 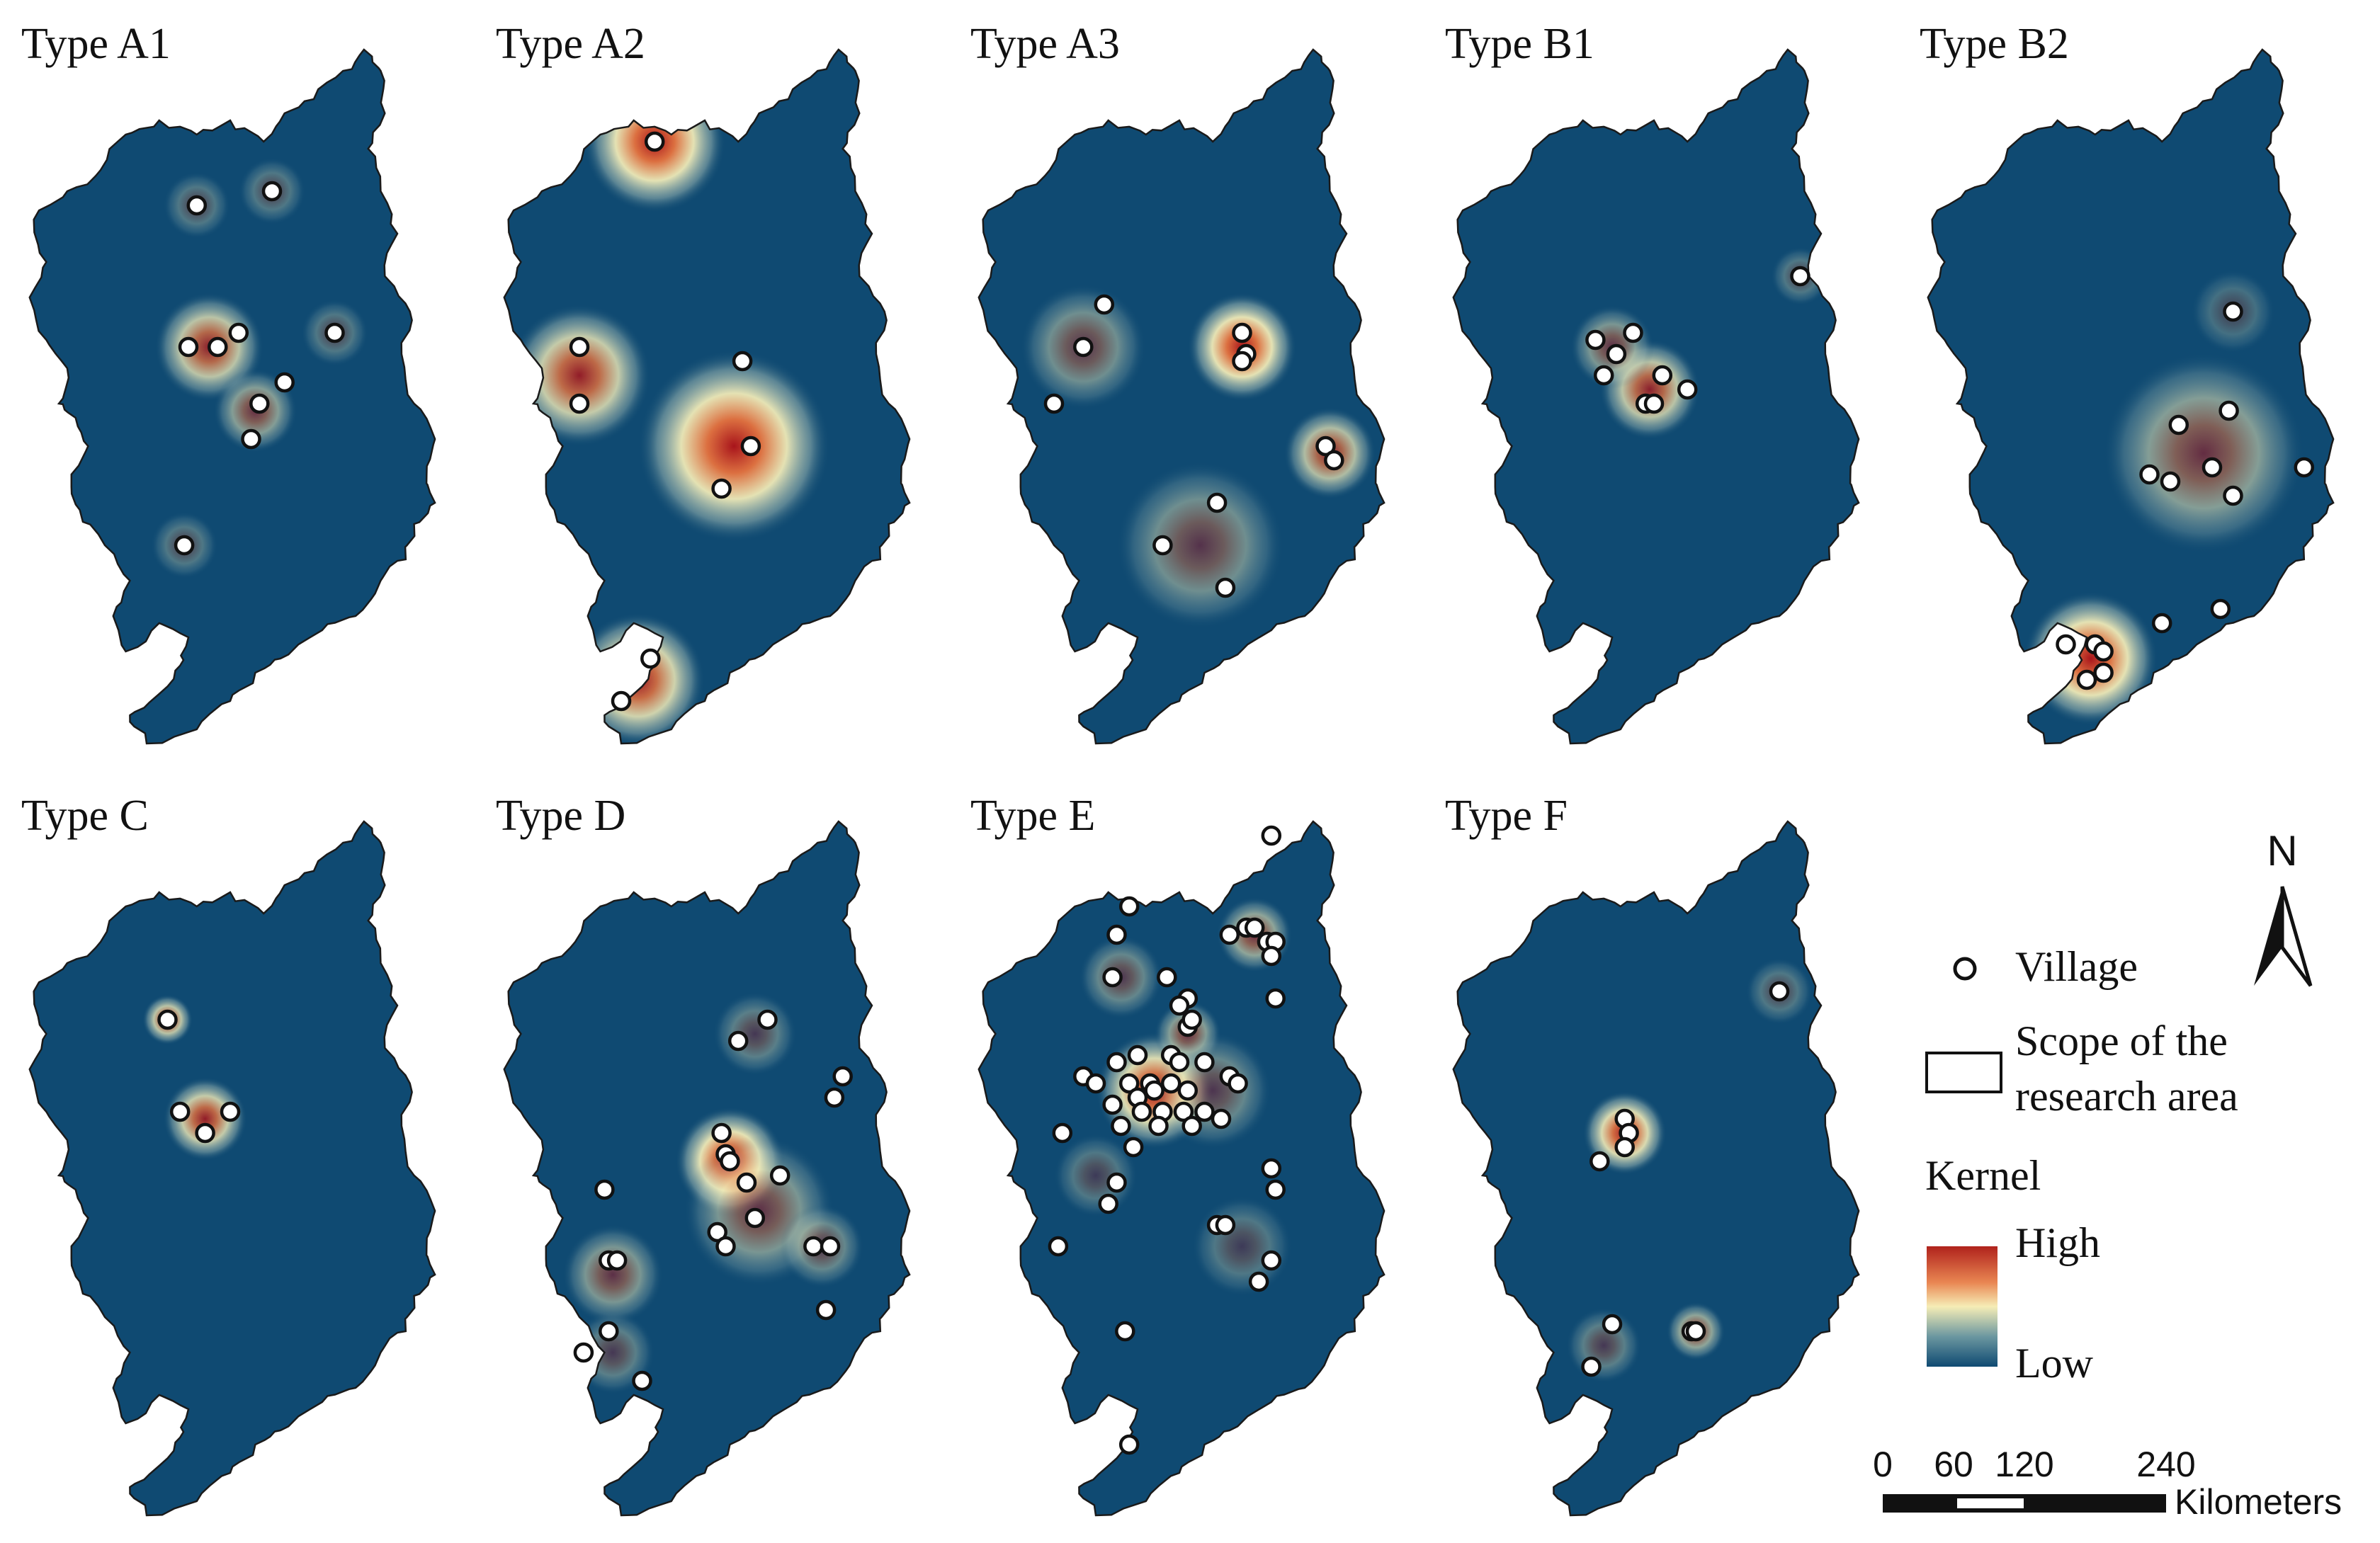 I want to click on panel-type-a3: Type A3, so click(x=1178, y=382).